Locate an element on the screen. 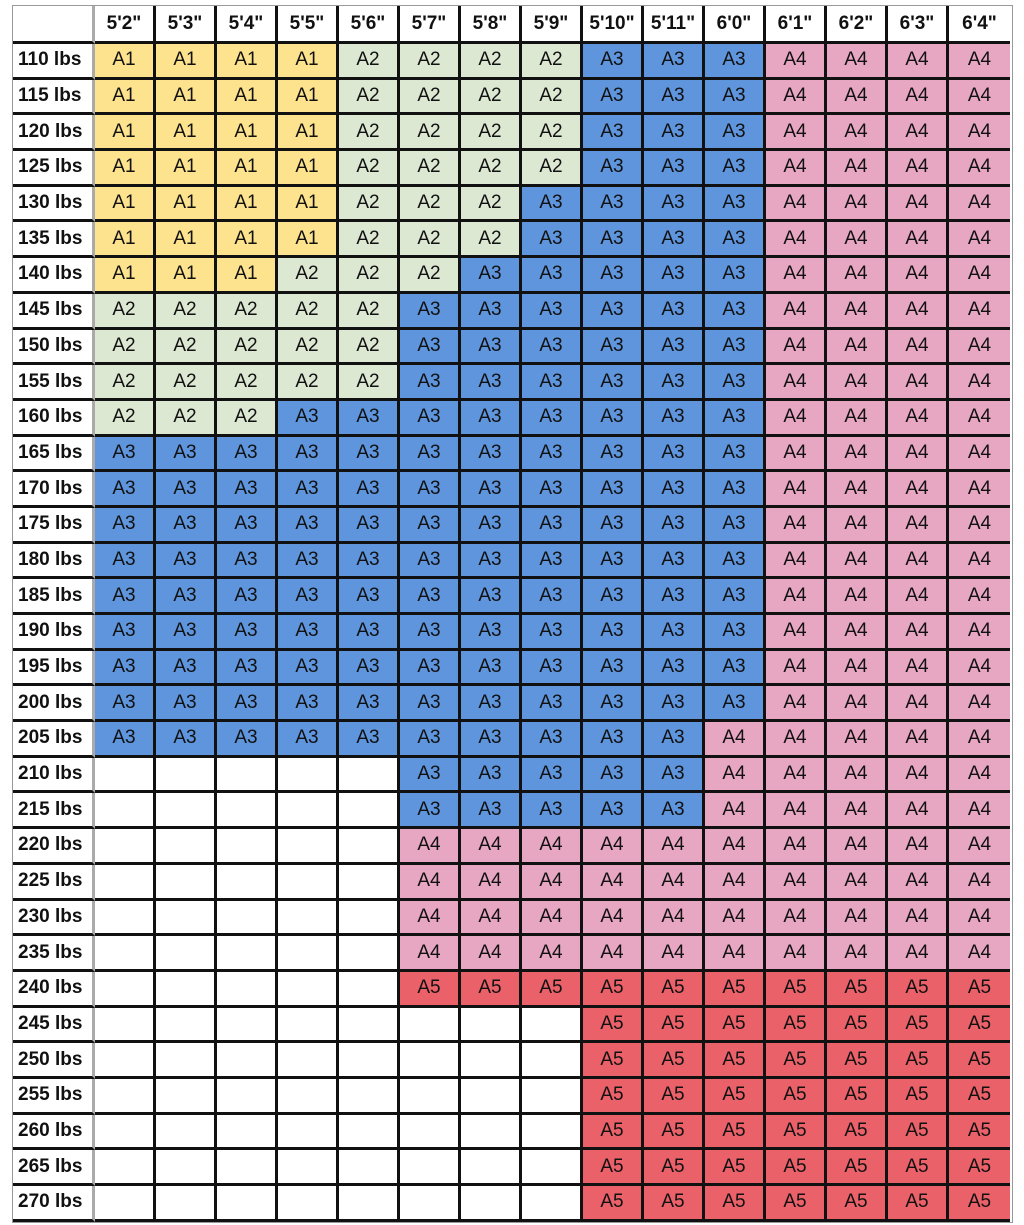  height-header: 5'9" is located at coordinates (552, 25).